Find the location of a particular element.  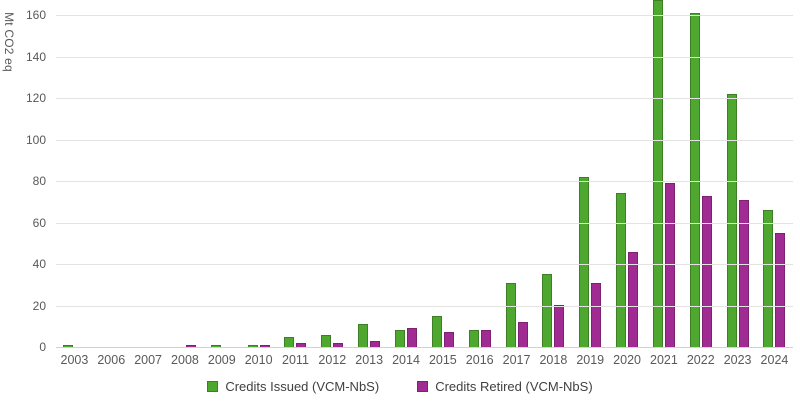

bar-group-2020 is located at coordinates (627, 181).